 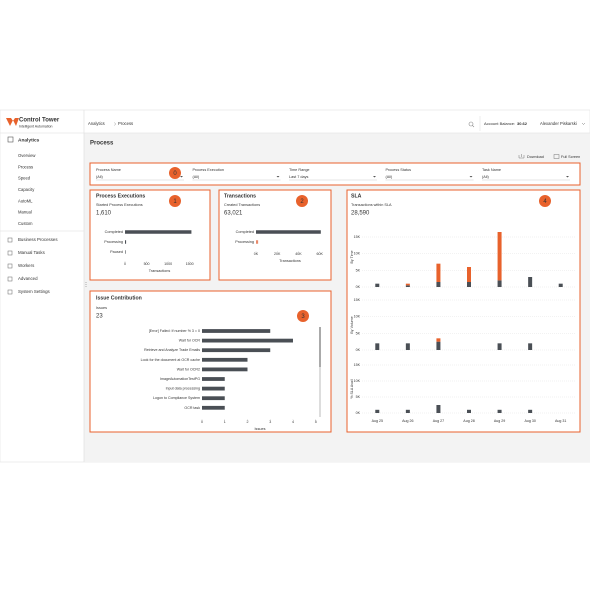 What do you see at coordinates (25, 212) in the screenshot?
I see `sidebar-item: Manual` at bounding box center [25, 212].